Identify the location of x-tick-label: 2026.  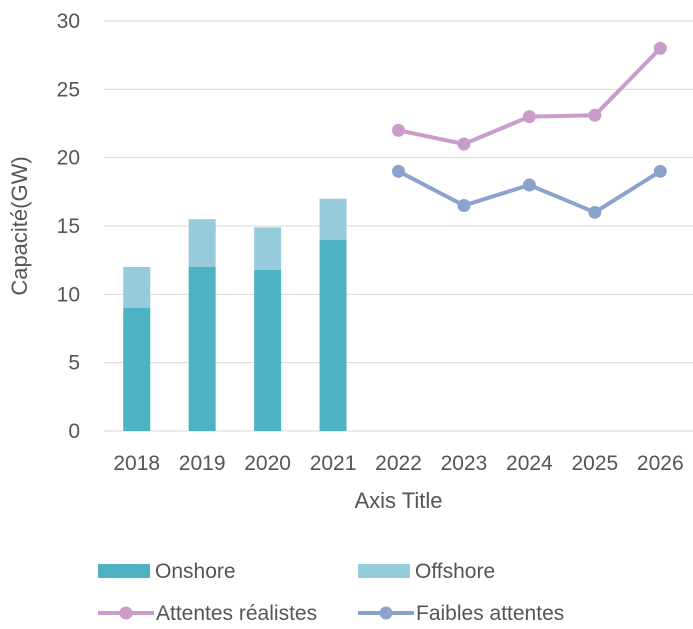
(660, 463).